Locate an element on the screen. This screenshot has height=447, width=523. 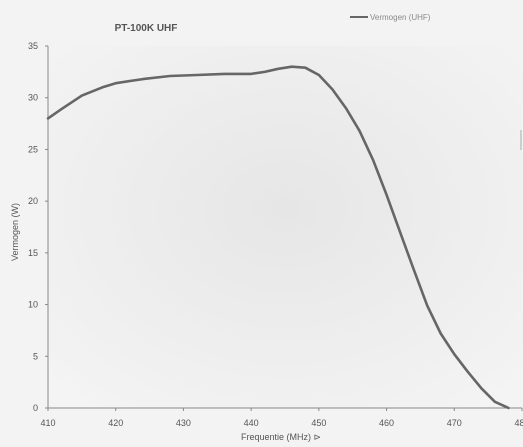
x-ticks: 410 420 430 440 450 460 470 480 is located at coordinates (281, 418).